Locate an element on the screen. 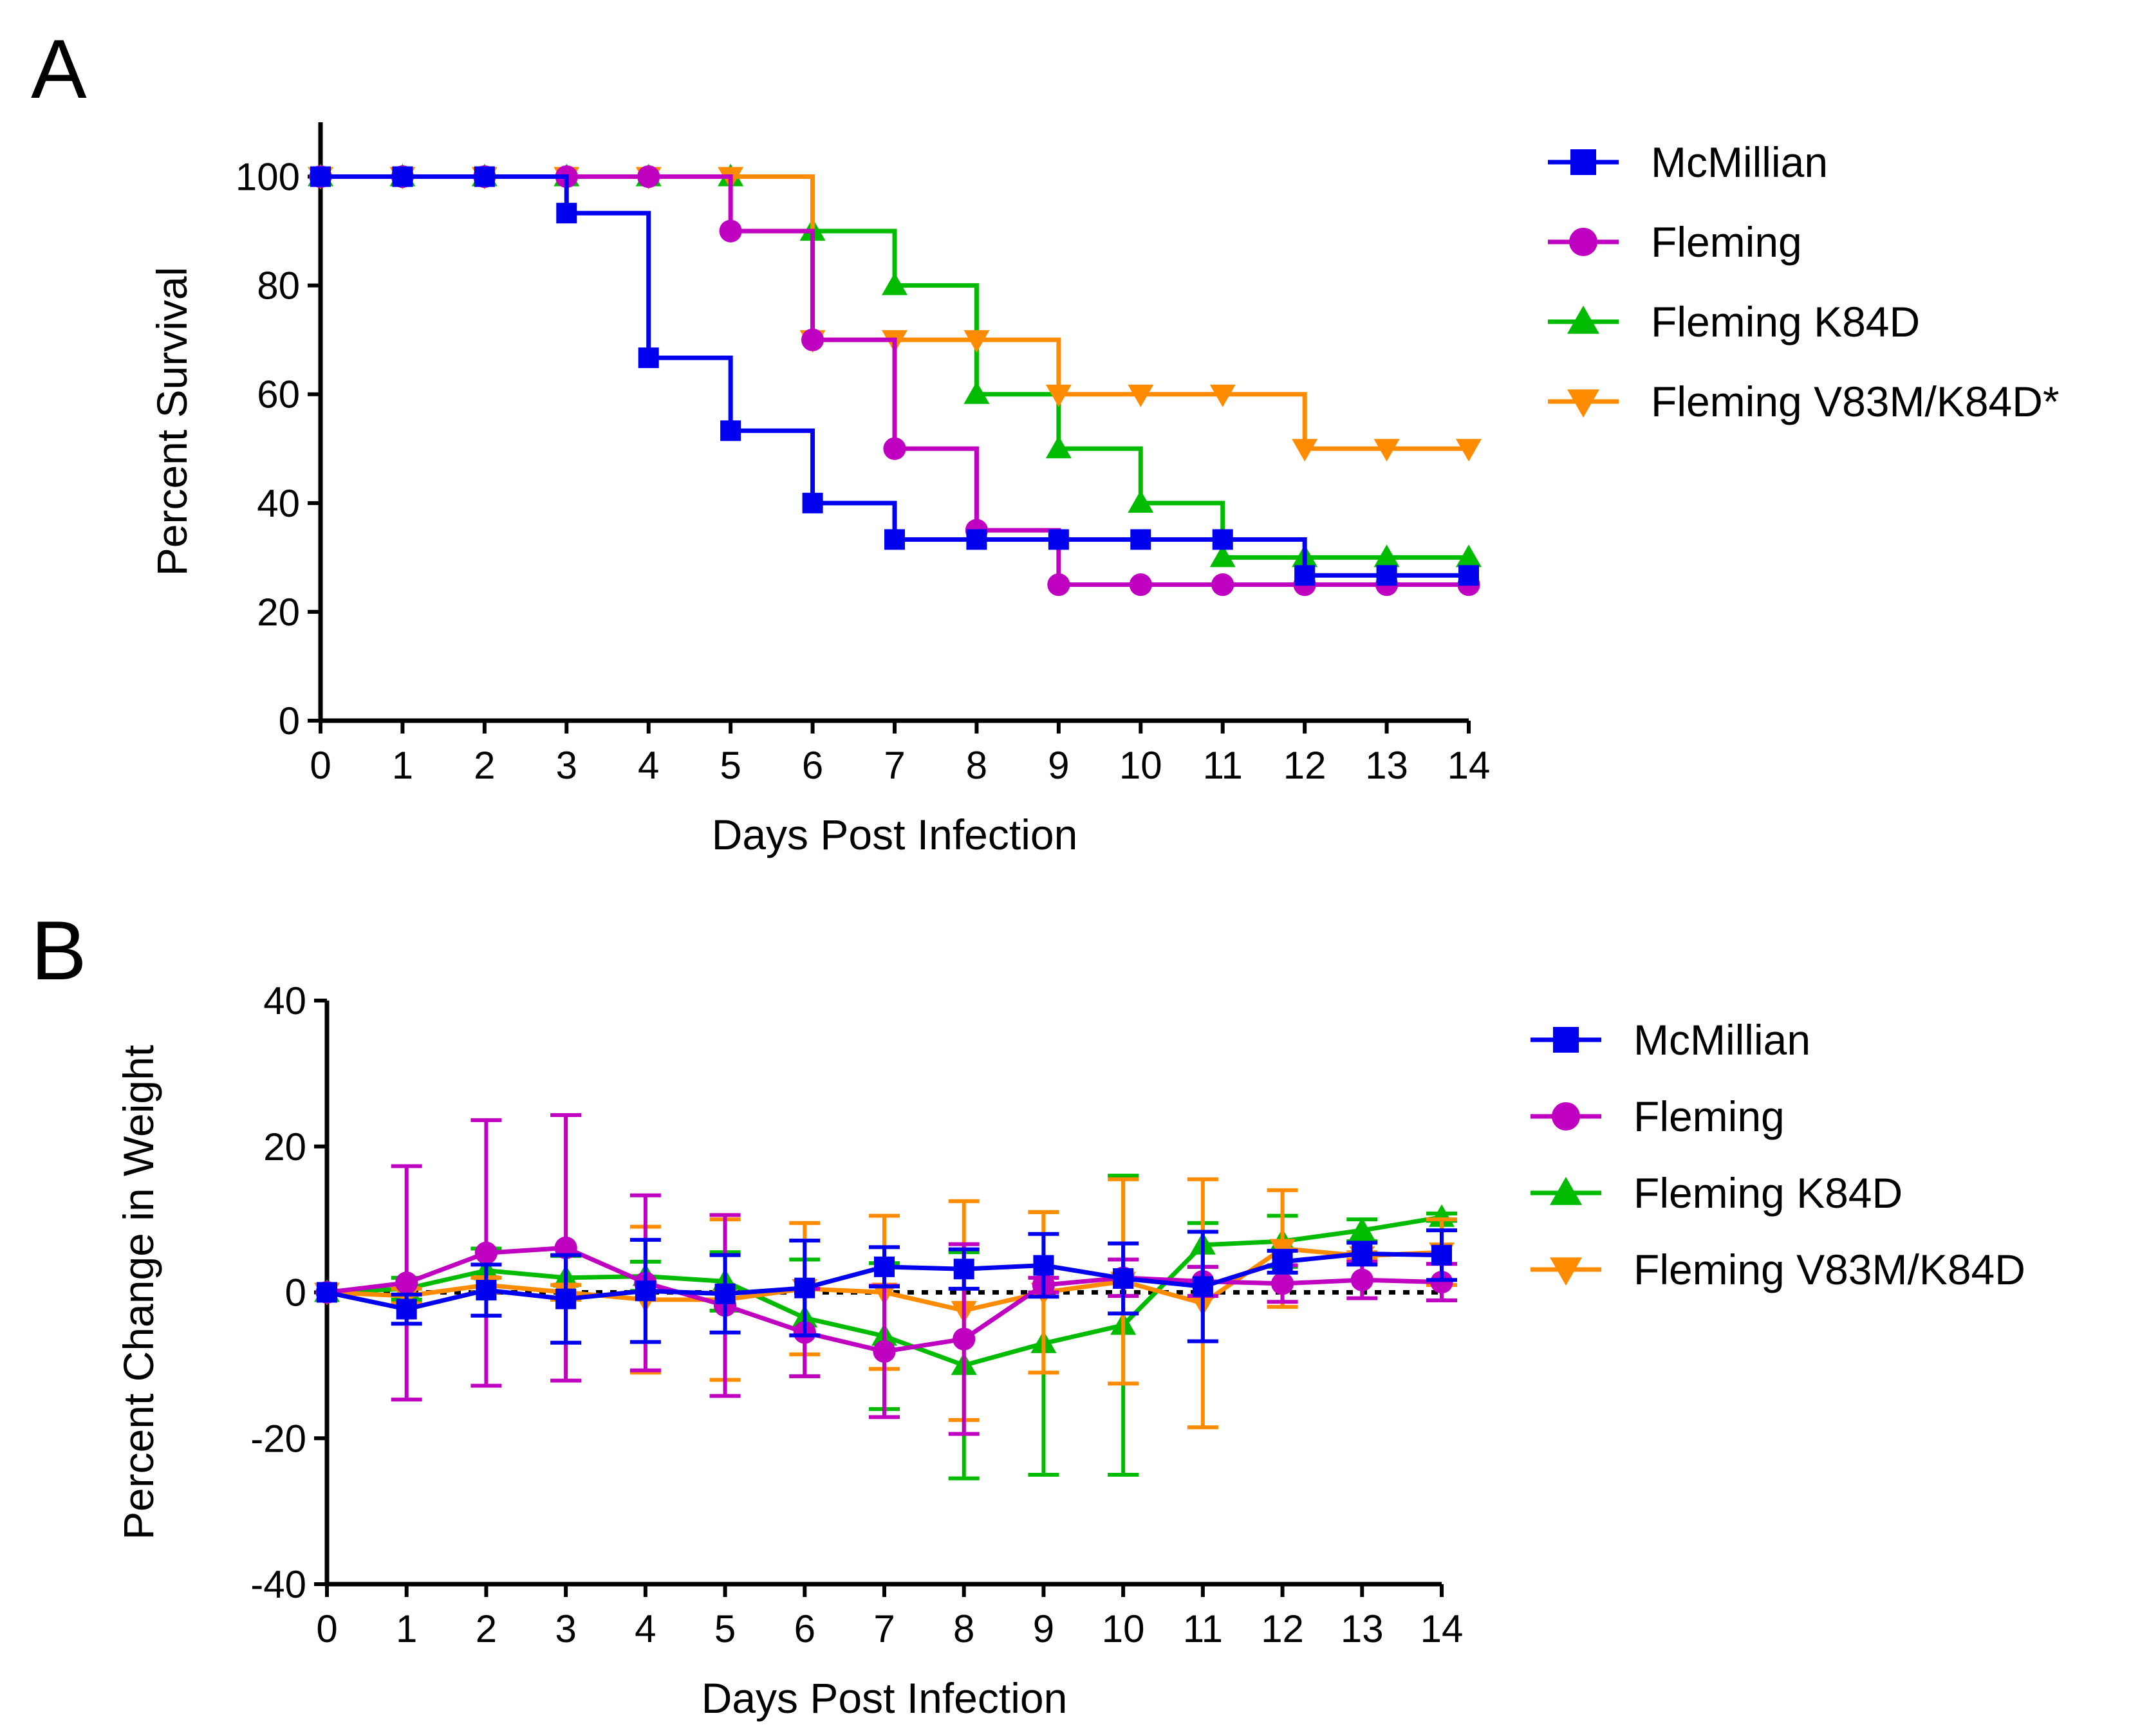  panel-b-series-fleming is located at coordinates (886, 1274).